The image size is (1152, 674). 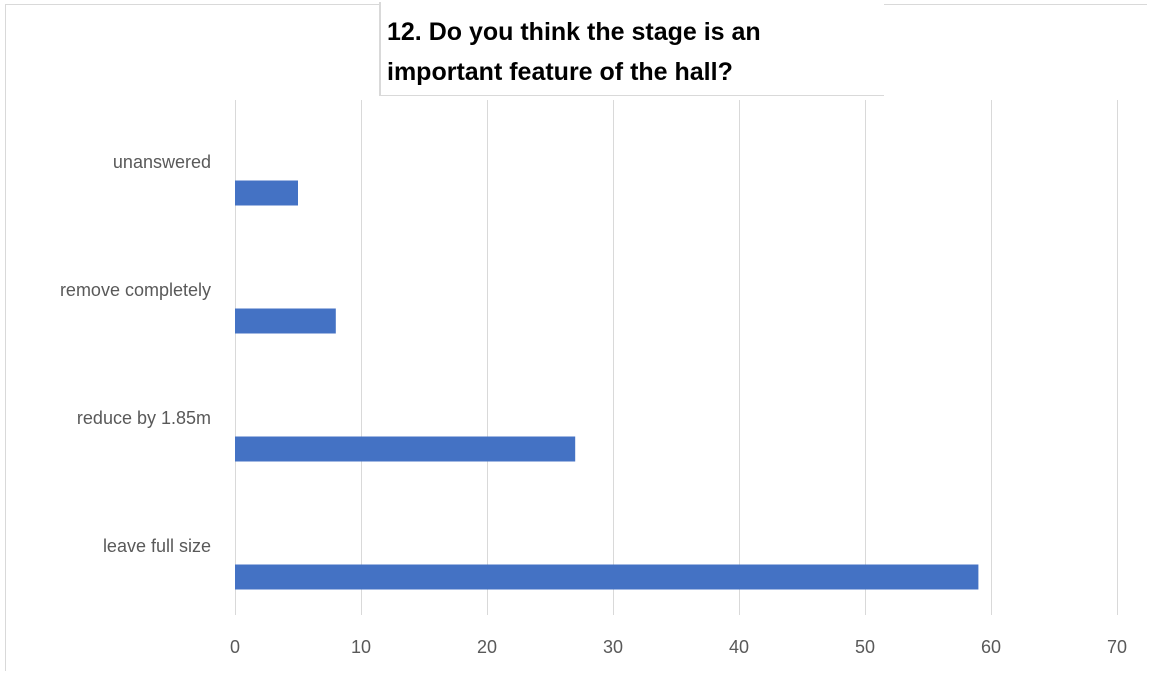 What do you see at coordinates (607, 577) in the screenshot?
I see `bar-leave-full-size` at bounding box center [607, 577].